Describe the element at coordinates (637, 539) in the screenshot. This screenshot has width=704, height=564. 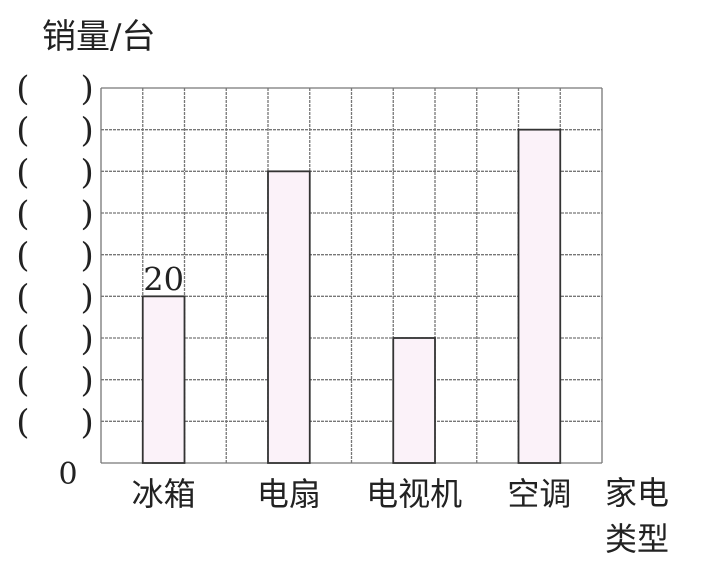
I see `x-axis-label-line2: 类型` at that location.